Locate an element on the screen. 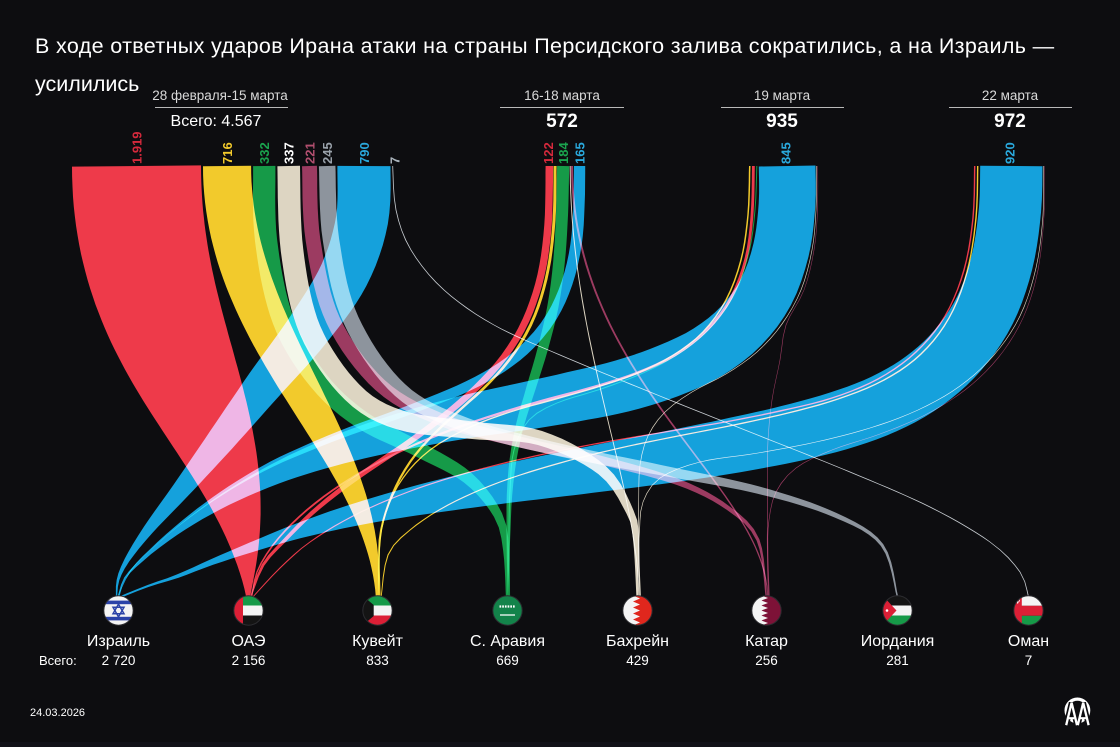 The width and height of the screenshot is (1120, 747). svg-text: 24.03.2026 is located at coordinates (57, 713).